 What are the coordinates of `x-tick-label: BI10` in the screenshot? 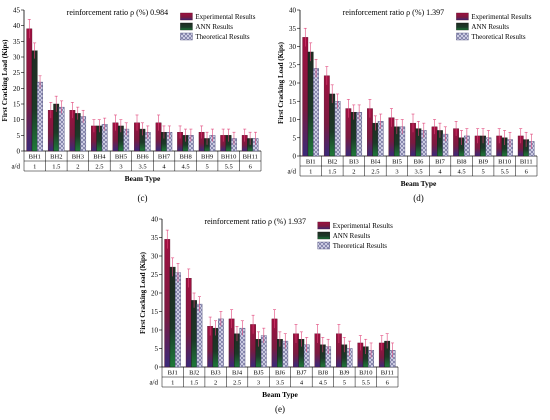 It's located at (504, 162).